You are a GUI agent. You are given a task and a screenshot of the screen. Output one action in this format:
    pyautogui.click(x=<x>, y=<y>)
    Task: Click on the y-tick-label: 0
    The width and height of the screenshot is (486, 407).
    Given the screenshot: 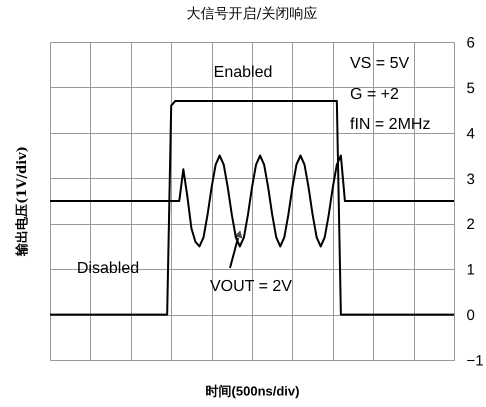 What is the action you would take?
    pyautogui.click(x=470, y=315)
    